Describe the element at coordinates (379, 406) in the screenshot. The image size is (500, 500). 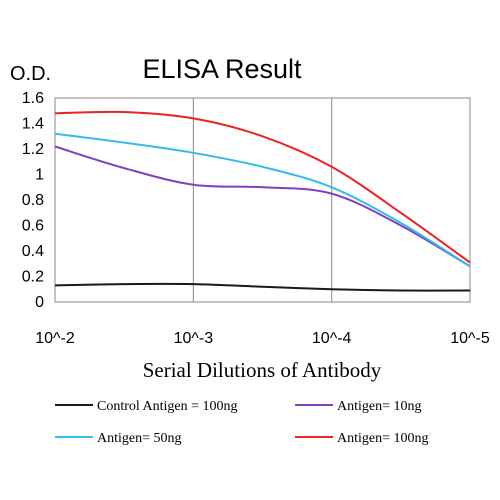
I see `legend-label: Antigen= 10ng` at that location.